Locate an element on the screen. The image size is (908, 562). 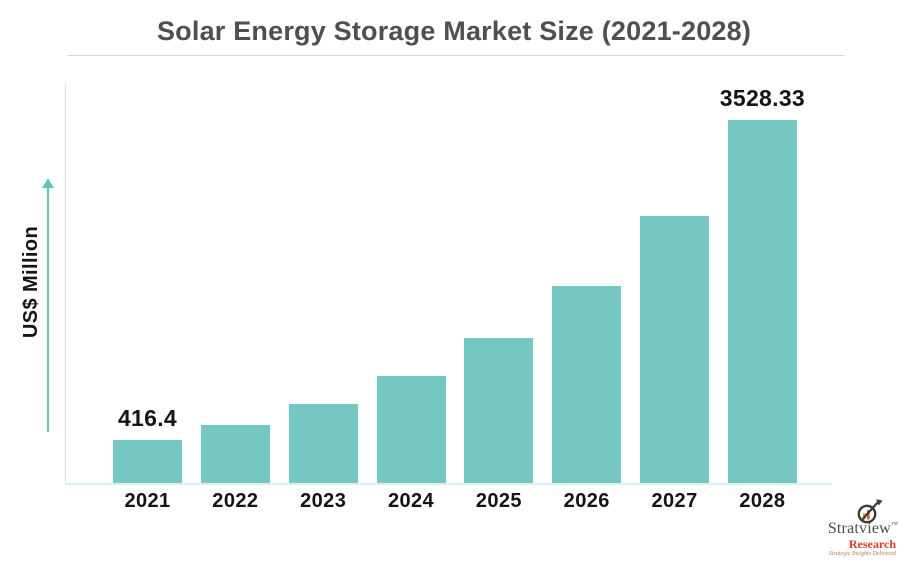
brand-name: Stratview™ is located at coordinates (863, 529).